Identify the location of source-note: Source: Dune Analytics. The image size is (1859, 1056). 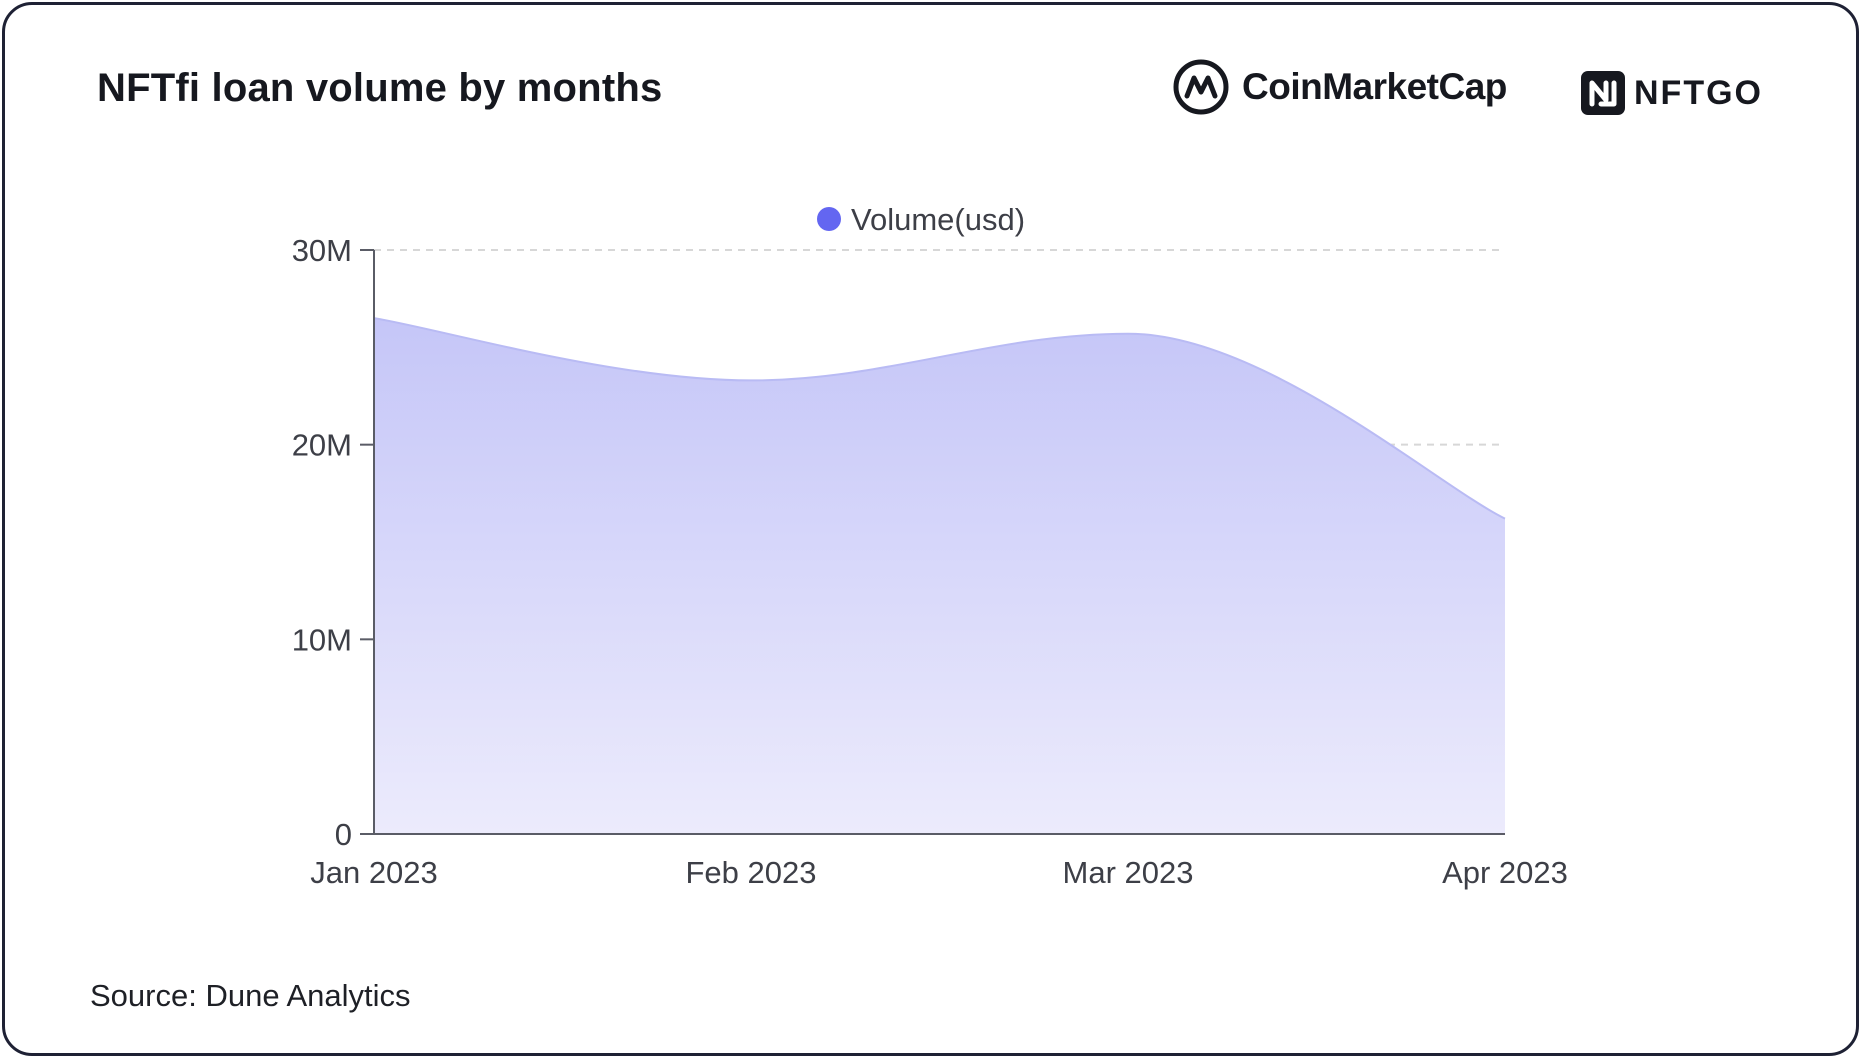
(250, 995).